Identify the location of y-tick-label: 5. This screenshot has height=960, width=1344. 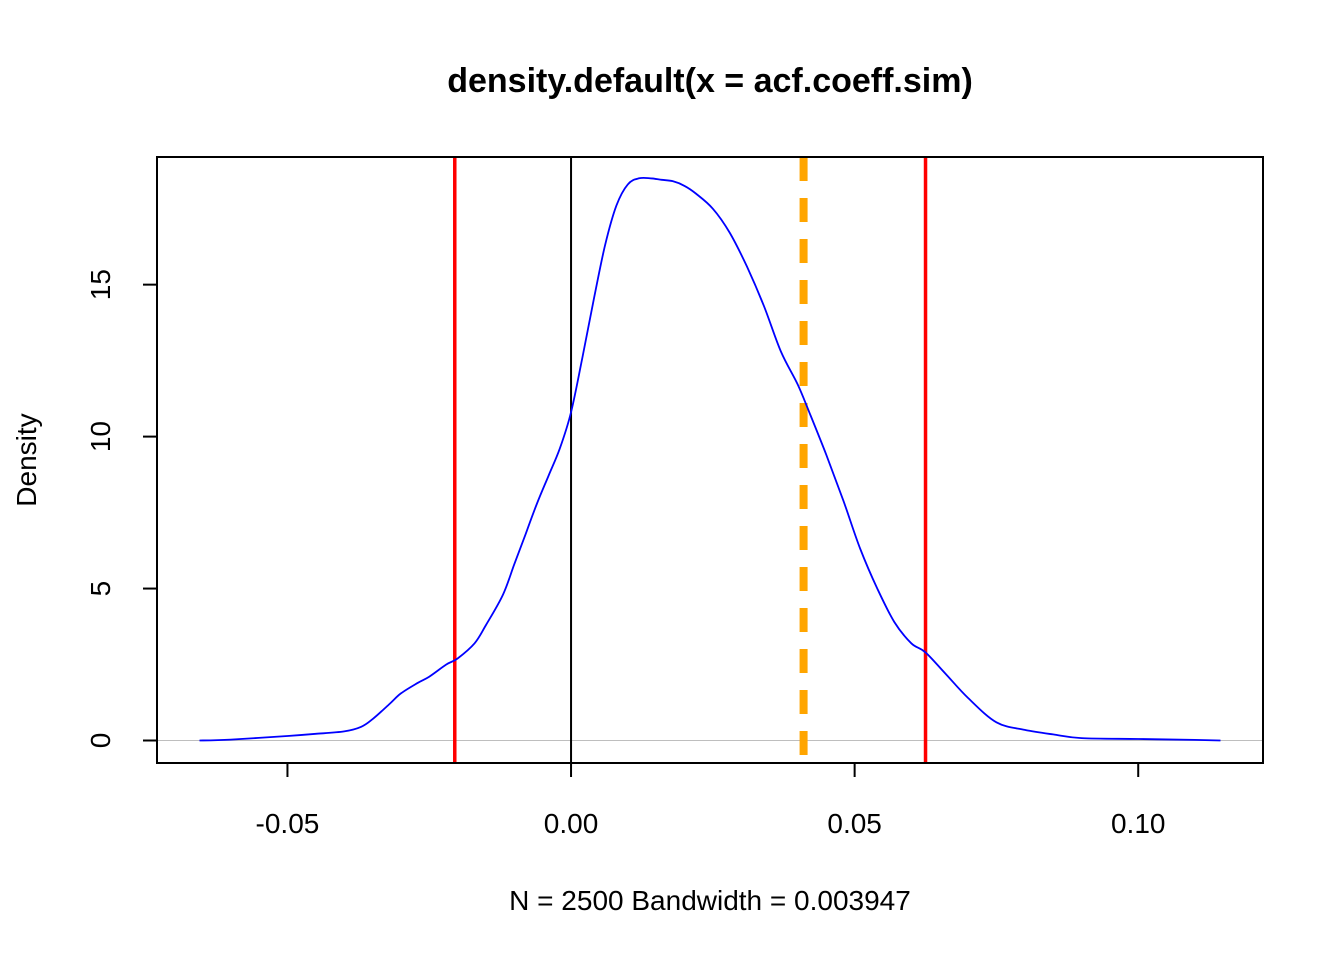
(100, 589).